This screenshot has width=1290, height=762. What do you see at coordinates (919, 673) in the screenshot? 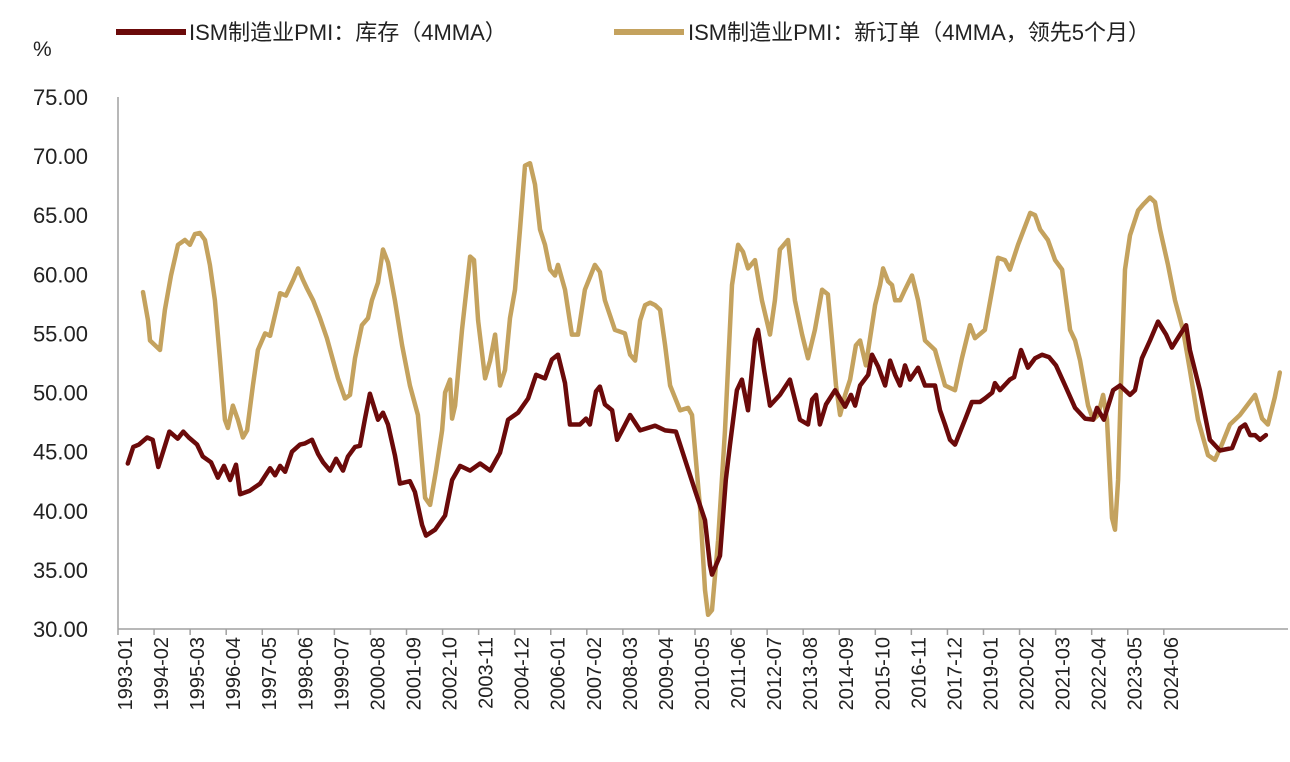
I see `x-tick-label: 2016-11` at bounding box center [919, 673].